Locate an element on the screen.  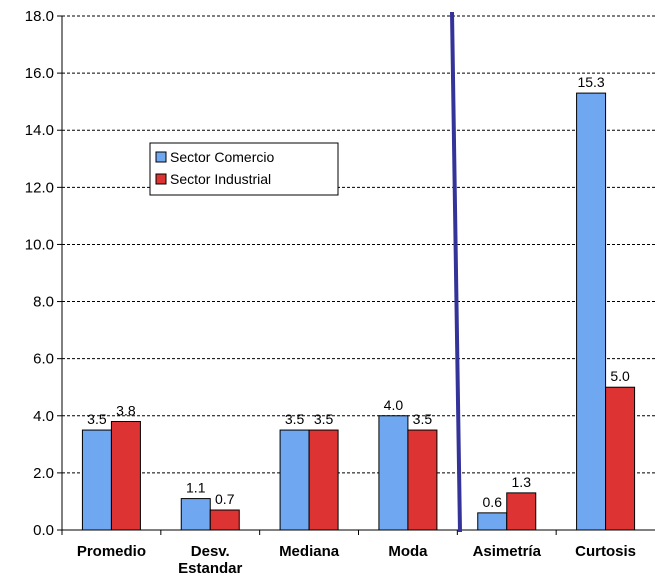
legend-box is located at coordinates (244, 169).